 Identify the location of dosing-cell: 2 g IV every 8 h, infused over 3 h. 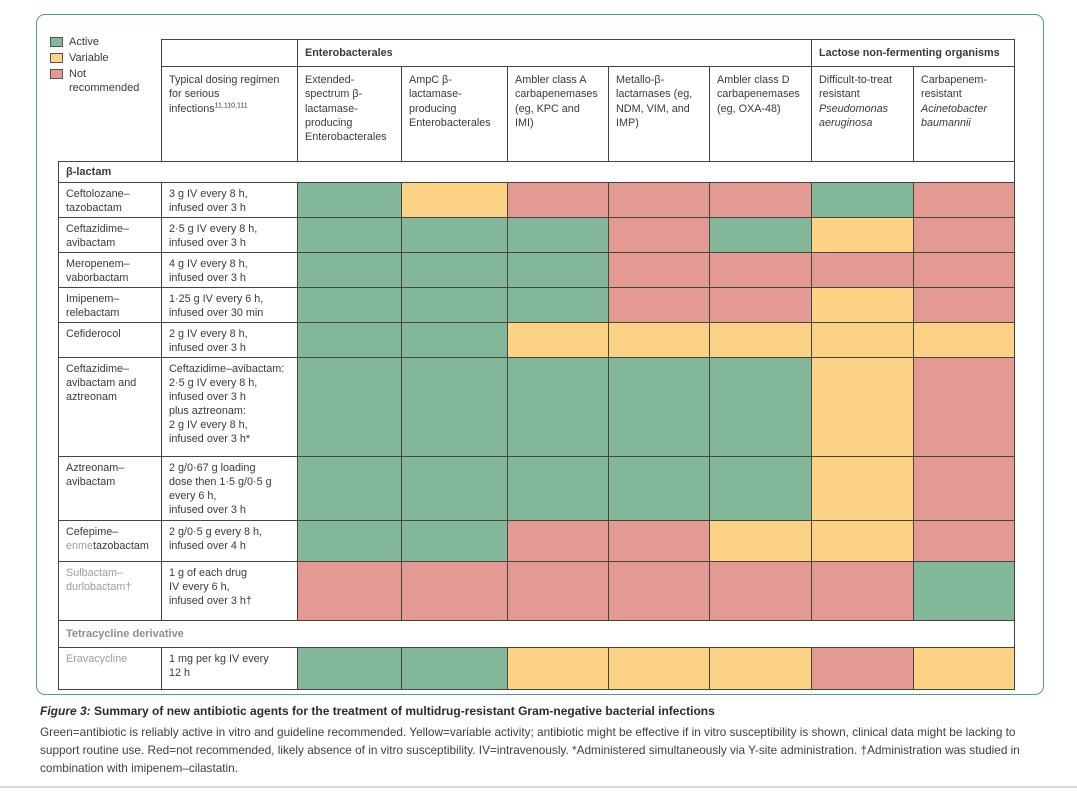
(229, 340).